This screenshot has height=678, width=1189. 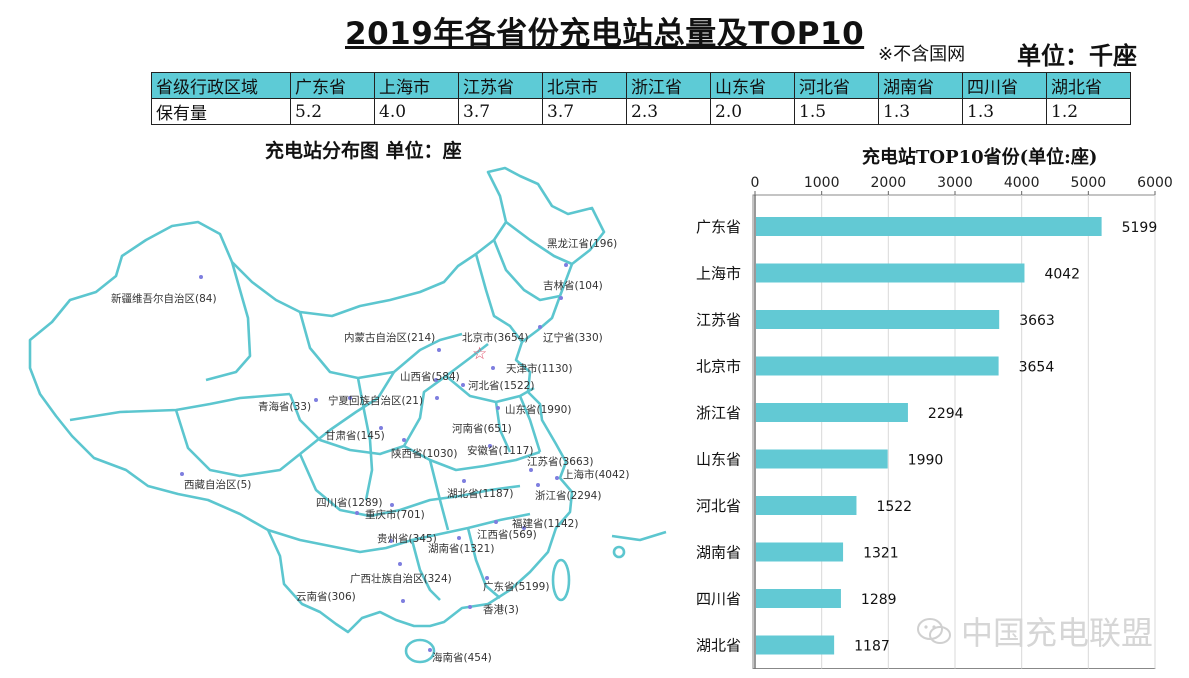 I want to click on map-label: 云南省(306), so click(x=326, y=596).